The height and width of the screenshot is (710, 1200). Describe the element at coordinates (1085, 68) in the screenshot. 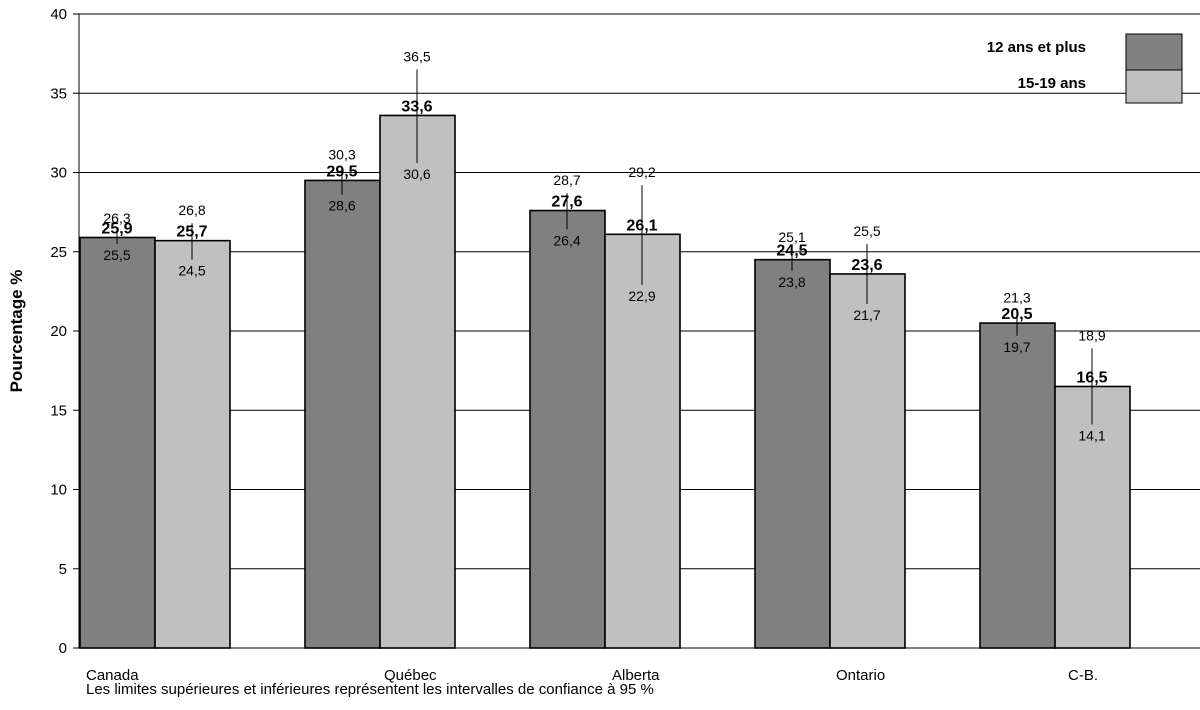

I see `legend: 12 ans et plus 15-19 ans` at that location.